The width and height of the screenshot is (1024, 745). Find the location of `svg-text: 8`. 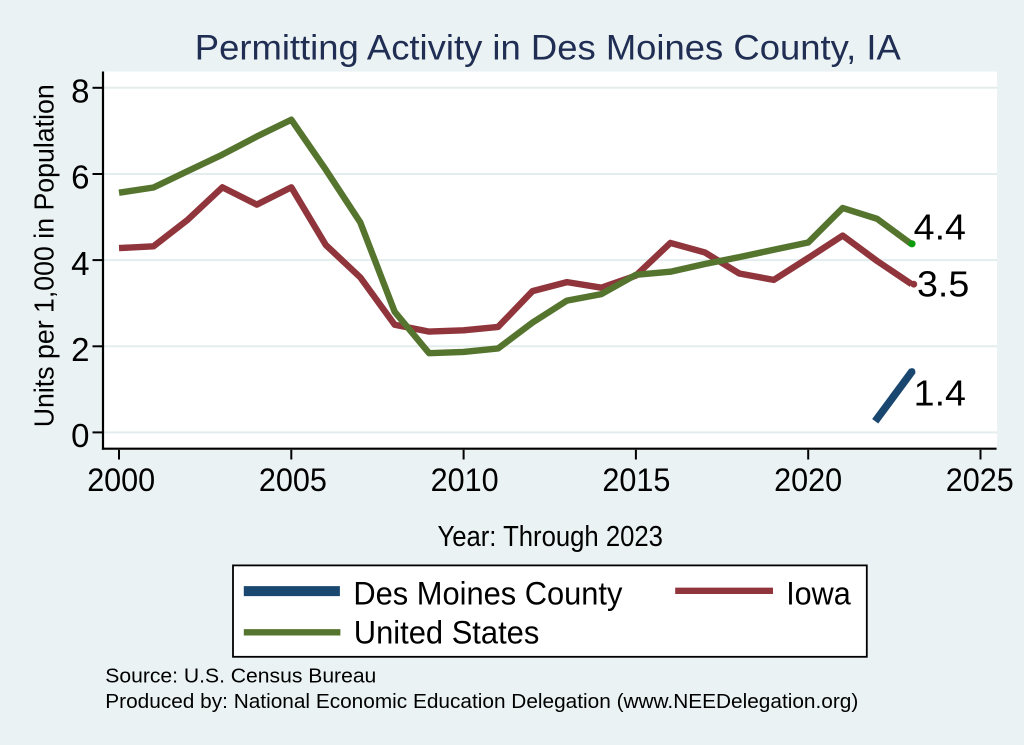

svg-text: 8 is located at coordinates (80, 91).